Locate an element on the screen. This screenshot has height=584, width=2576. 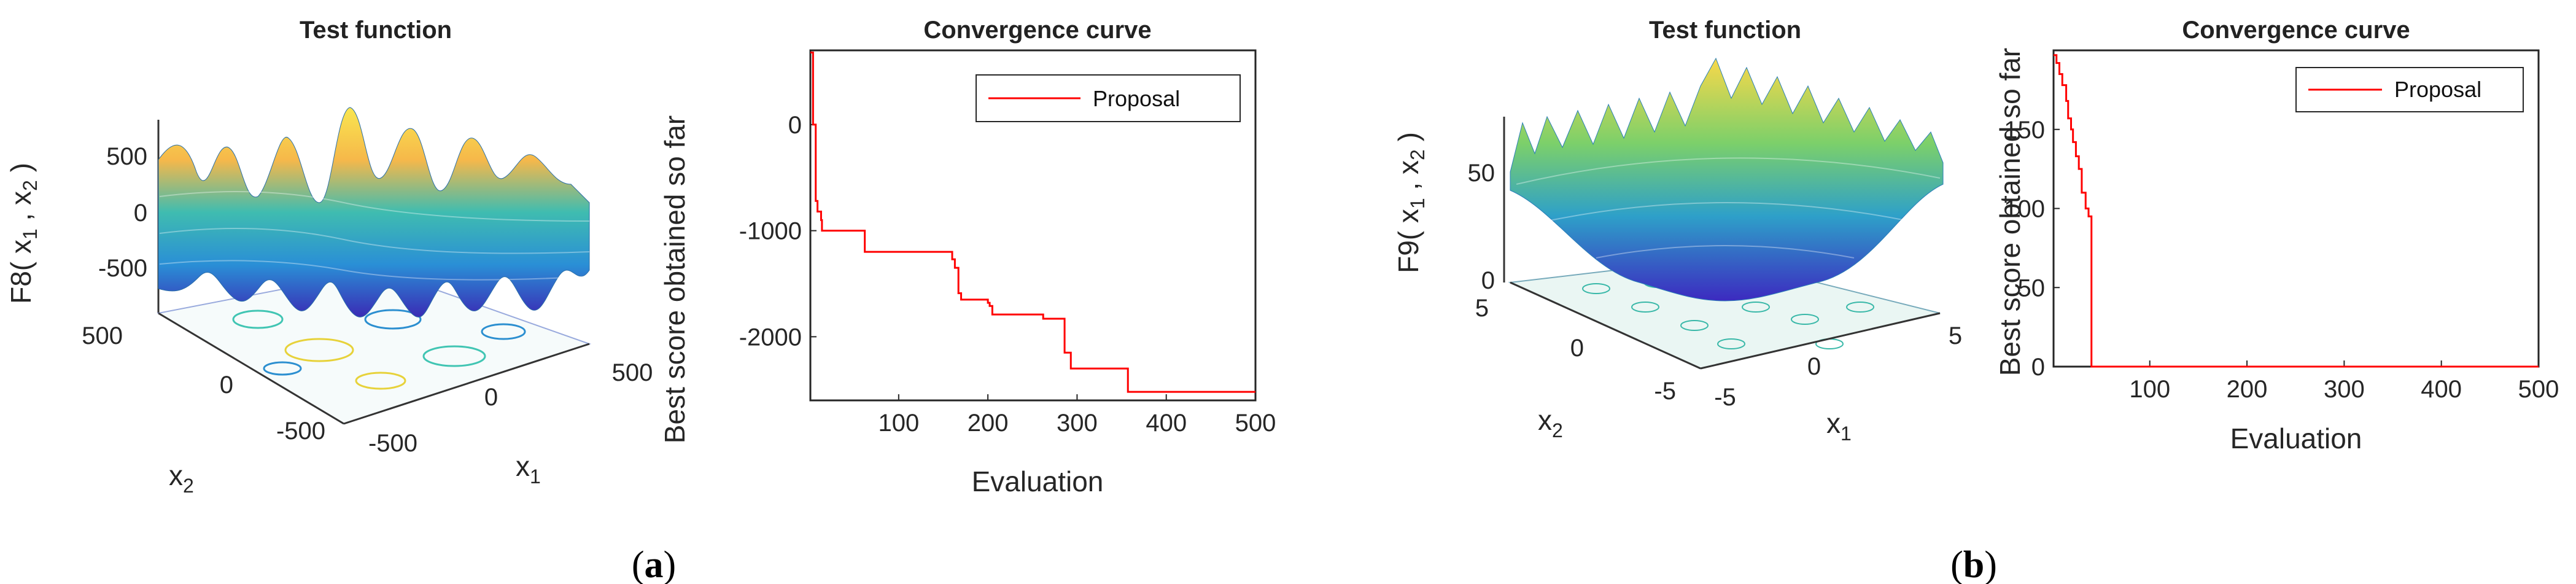
z-axis-label: F9( x1 , x2 ) is located at coordinates (1410, 202).